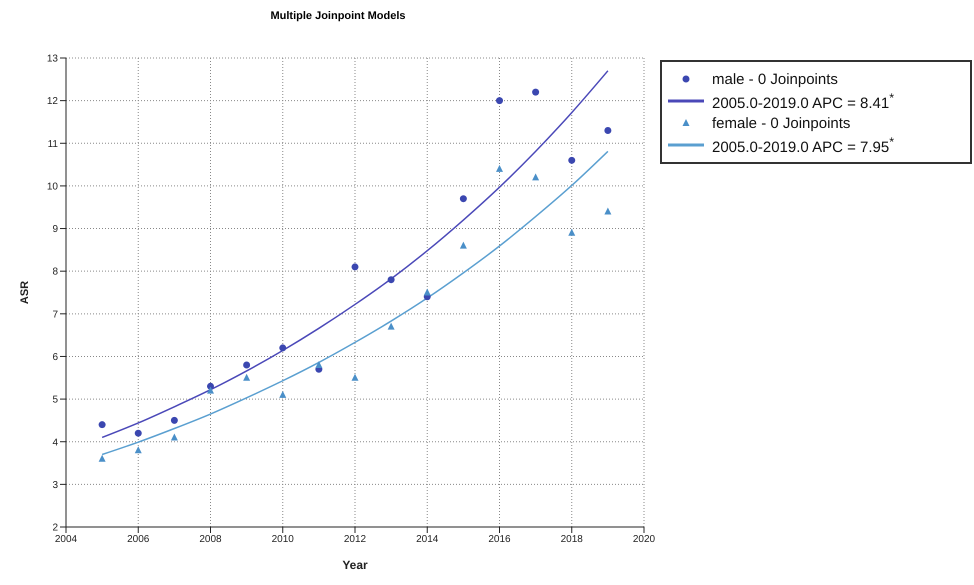  Describe the element at coordinates (427, 540) in the screenshot. I see `x-tick-label: 2014` at that location.